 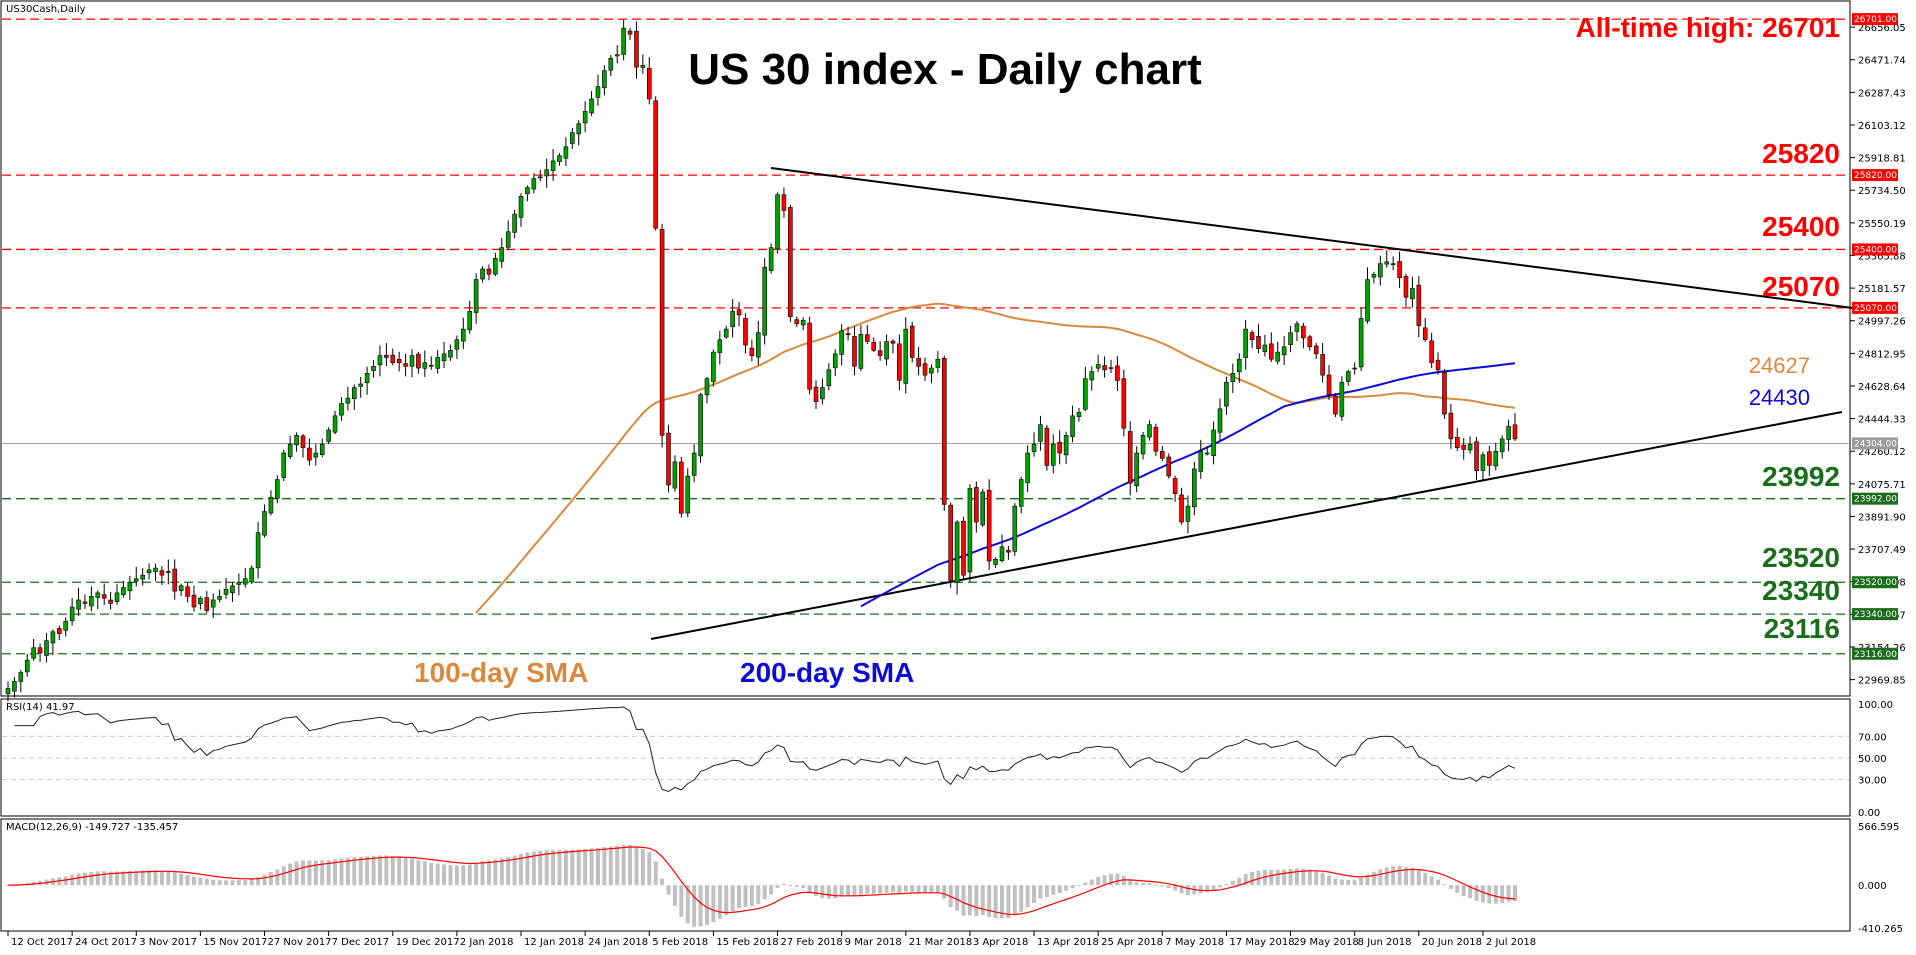 What do you see at coordinates (1452, 942) in the screenshot?
I see `x-tick-label: 20 Jun 2018` at bounding box center [1452, 942].